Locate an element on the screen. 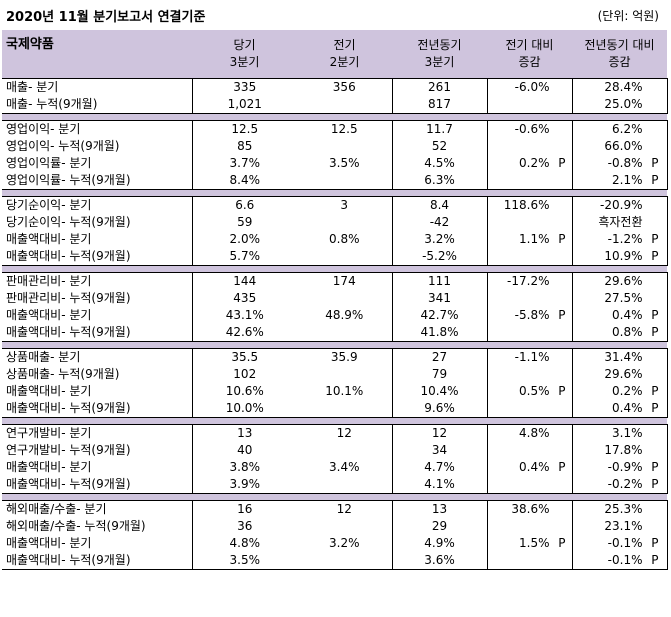 The image size is (671, 617). current-value: 144 is located at coordinates (245, 281).